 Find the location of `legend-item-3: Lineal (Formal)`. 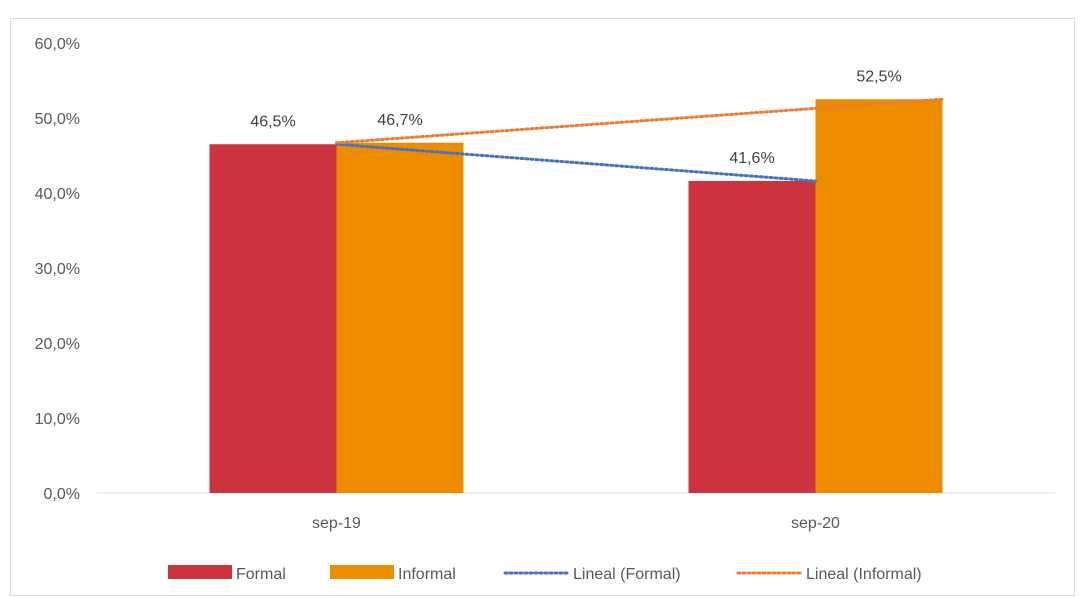

legend-item-3: Lineal (Formal) is located at coordinates (592, 574).